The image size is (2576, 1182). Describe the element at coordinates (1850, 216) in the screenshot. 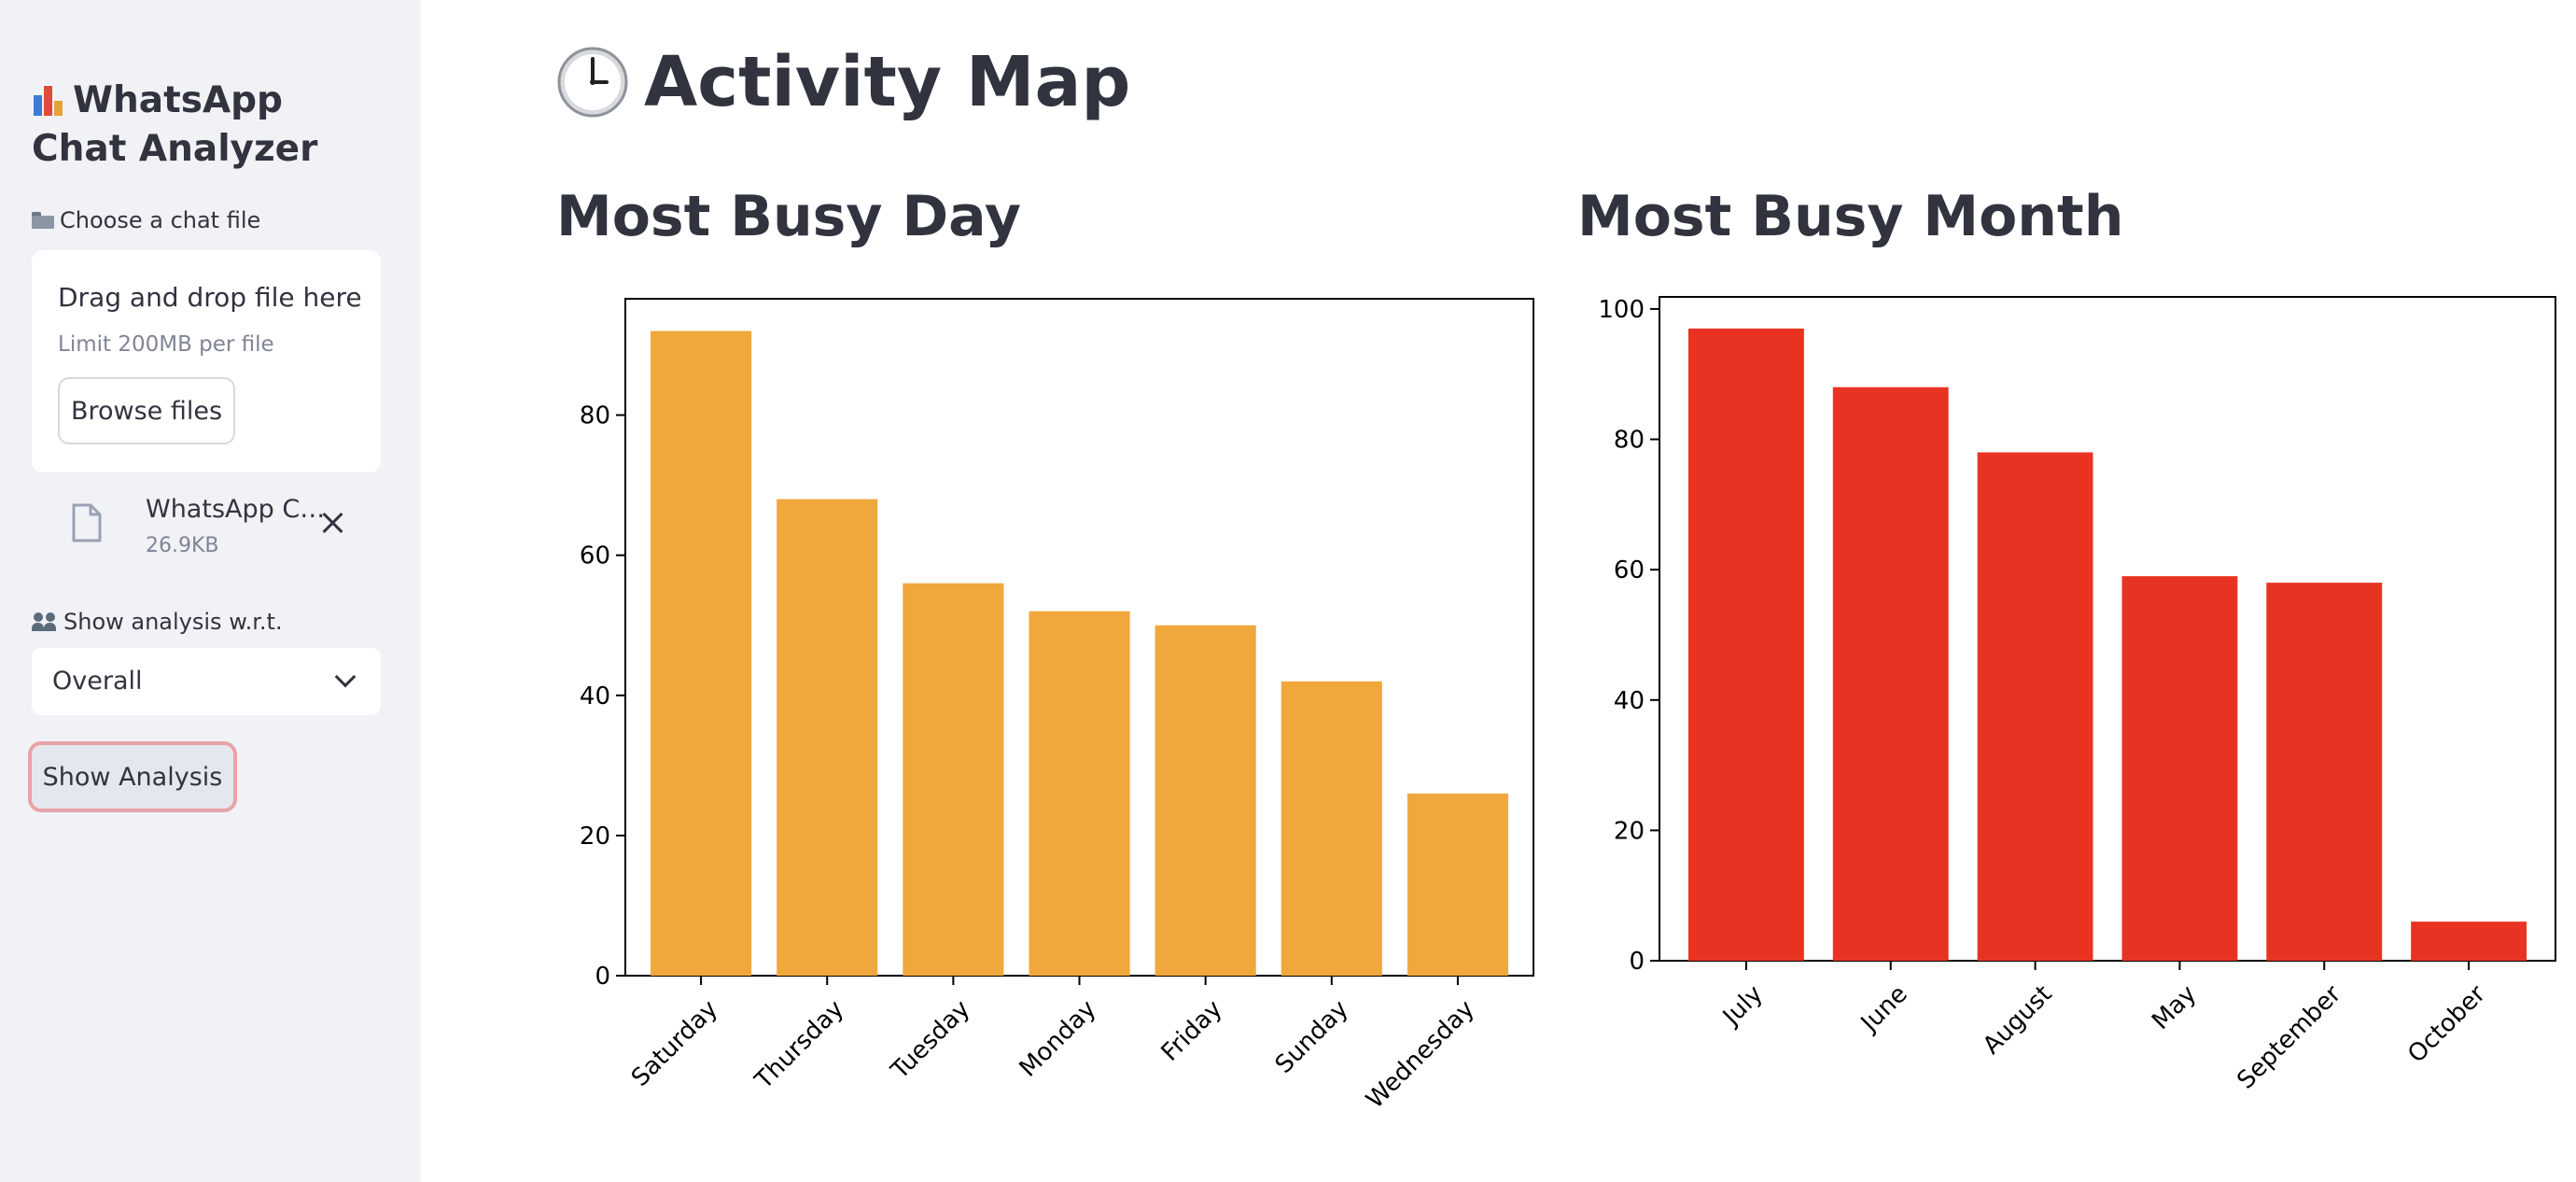

I see `busy-month-title: Most Busy Month` at that location.